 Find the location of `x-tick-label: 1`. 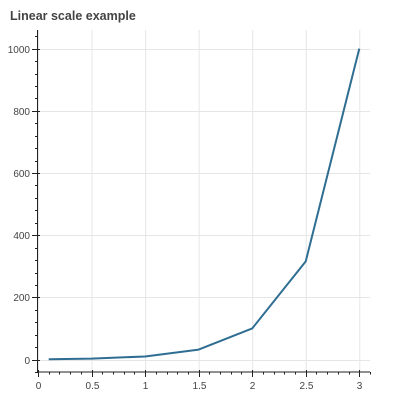

x-tick-label: 1 is located at coordinates (146, 386).